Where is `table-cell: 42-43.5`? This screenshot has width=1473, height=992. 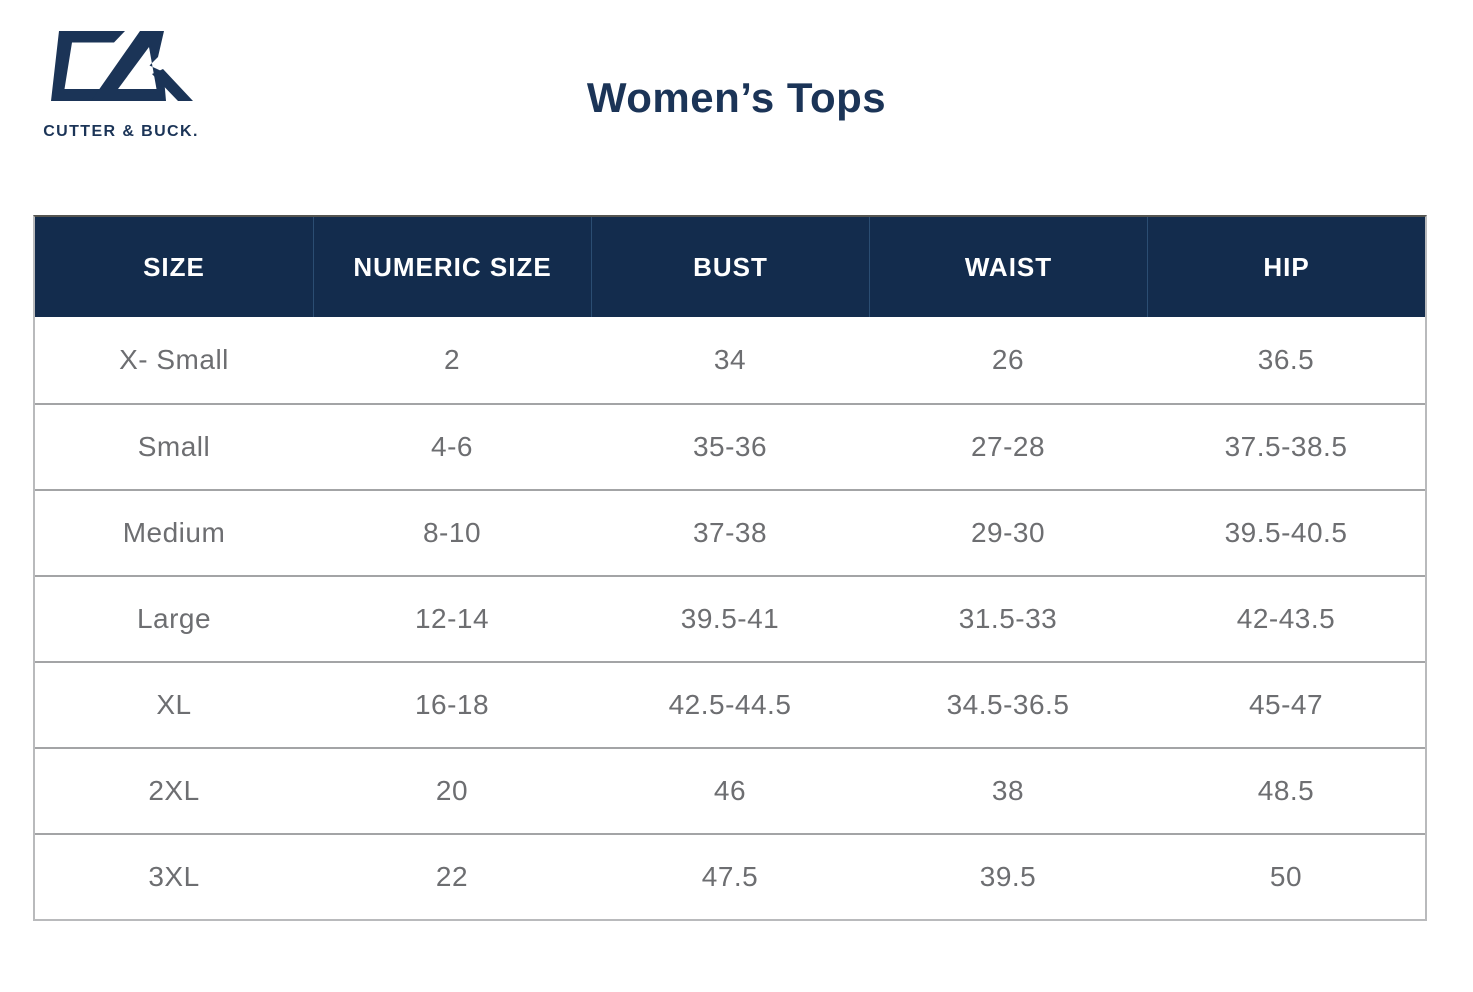 table-cell: 42-43.5 is located at coordinates (1286, 618).